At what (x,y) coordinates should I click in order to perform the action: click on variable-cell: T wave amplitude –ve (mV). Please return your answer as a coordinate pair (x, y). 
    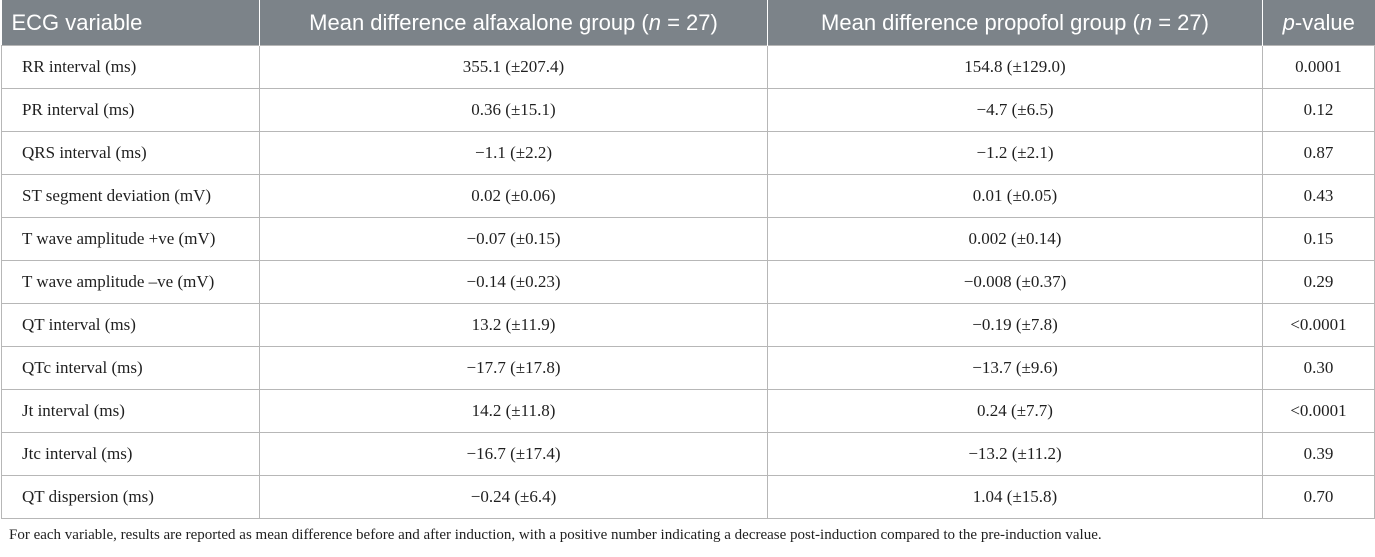
    Looking at the image, I should click on (130, 282).